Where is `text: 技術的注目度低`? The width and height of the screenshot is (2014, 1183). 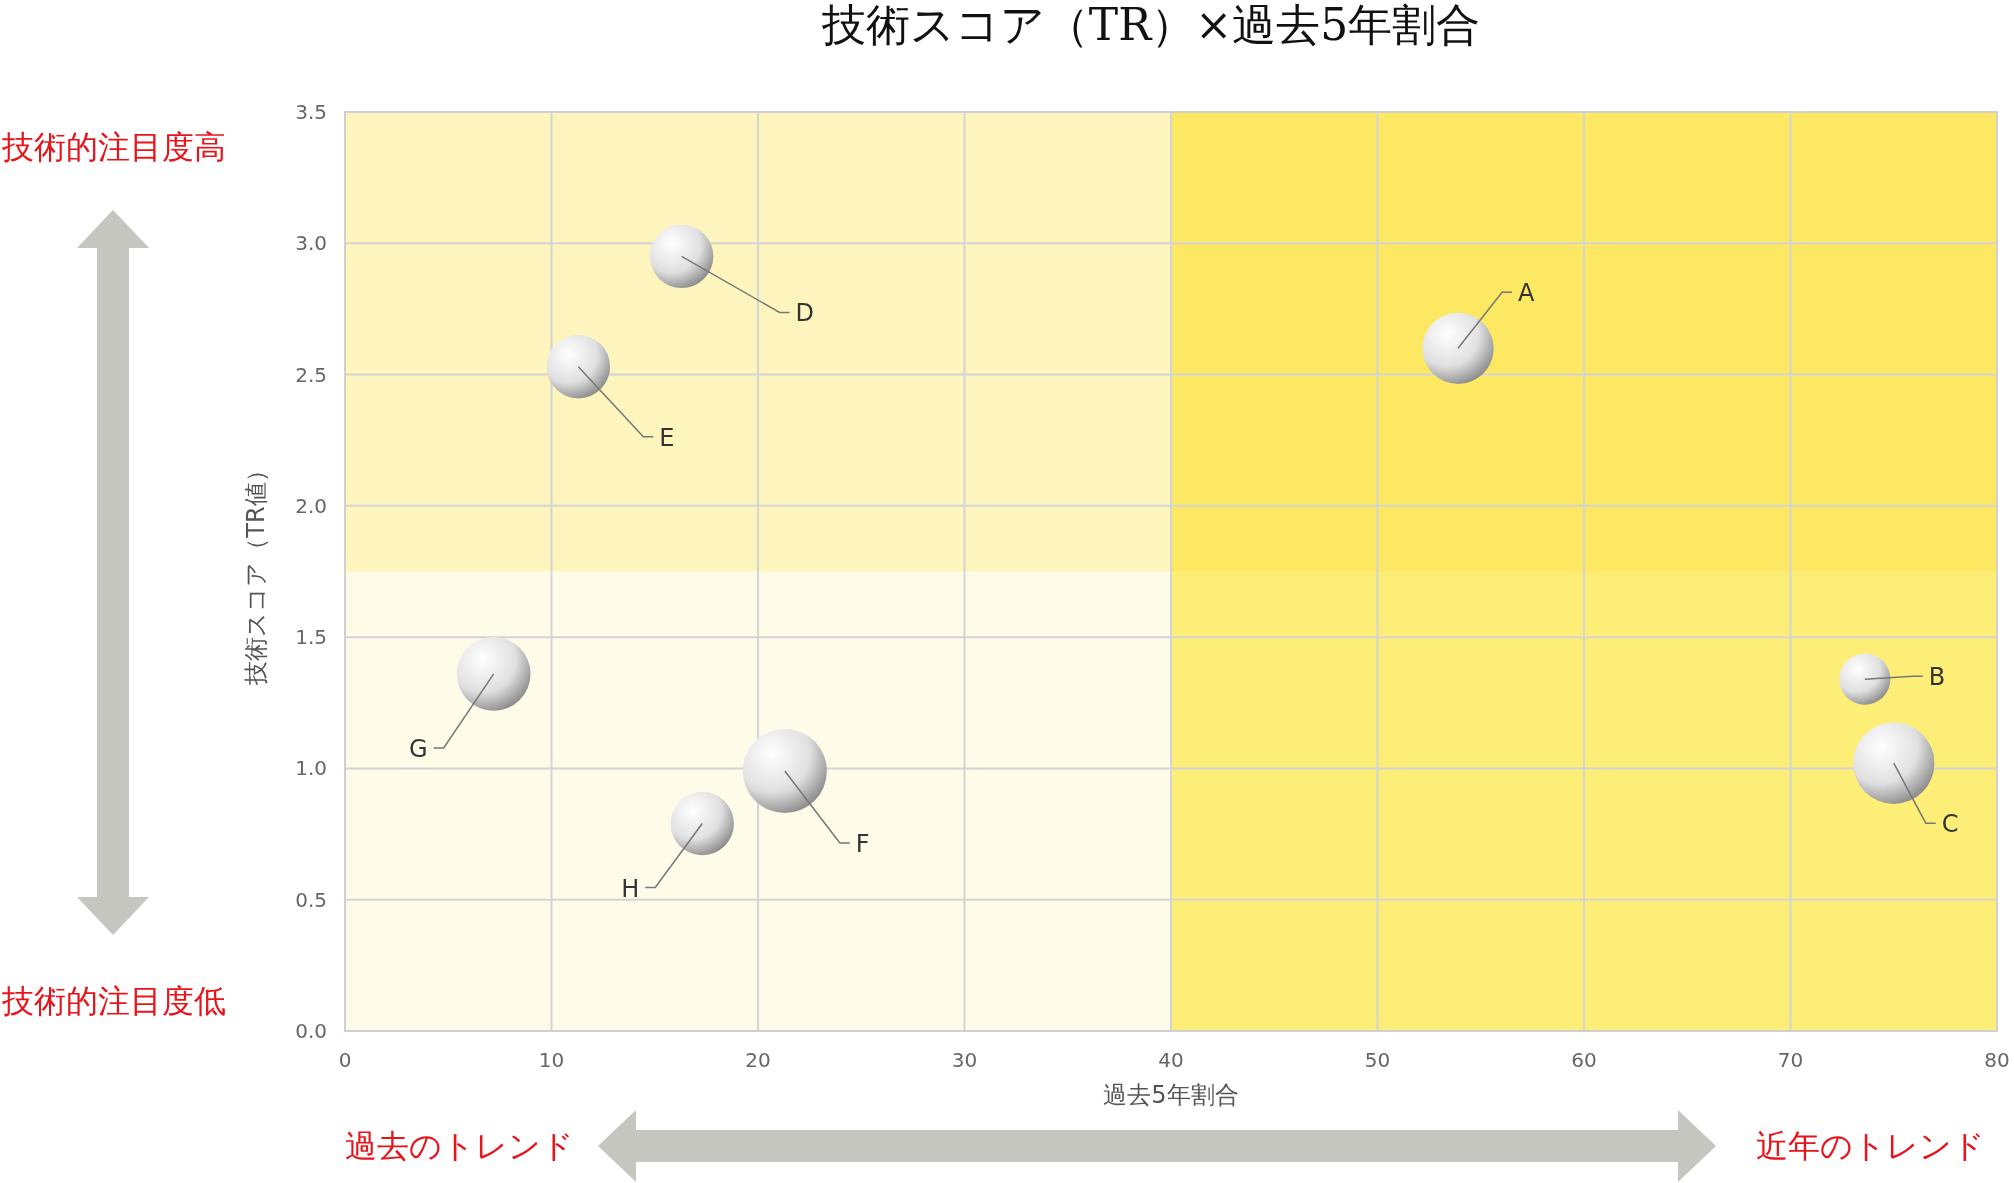
text: 技術的注目度低 is located at coordinates (113, 1001).